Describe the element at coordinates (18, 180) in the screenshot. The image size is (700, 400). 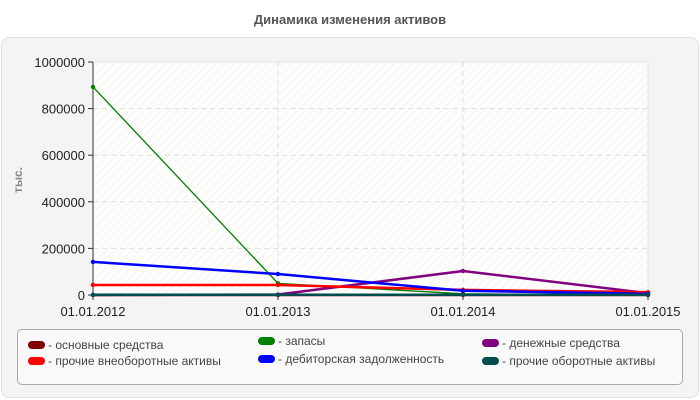
I see `y-axis-label: тыс.` at that location.